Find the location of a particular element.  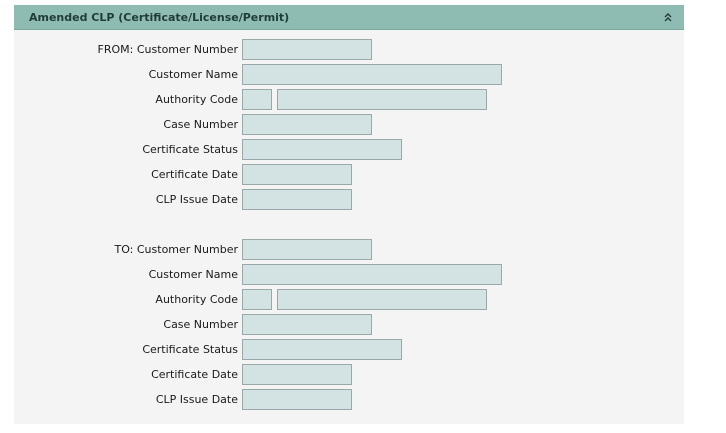

to-certificate-date-label: Certificate Date is located at coordinates (194, 374).